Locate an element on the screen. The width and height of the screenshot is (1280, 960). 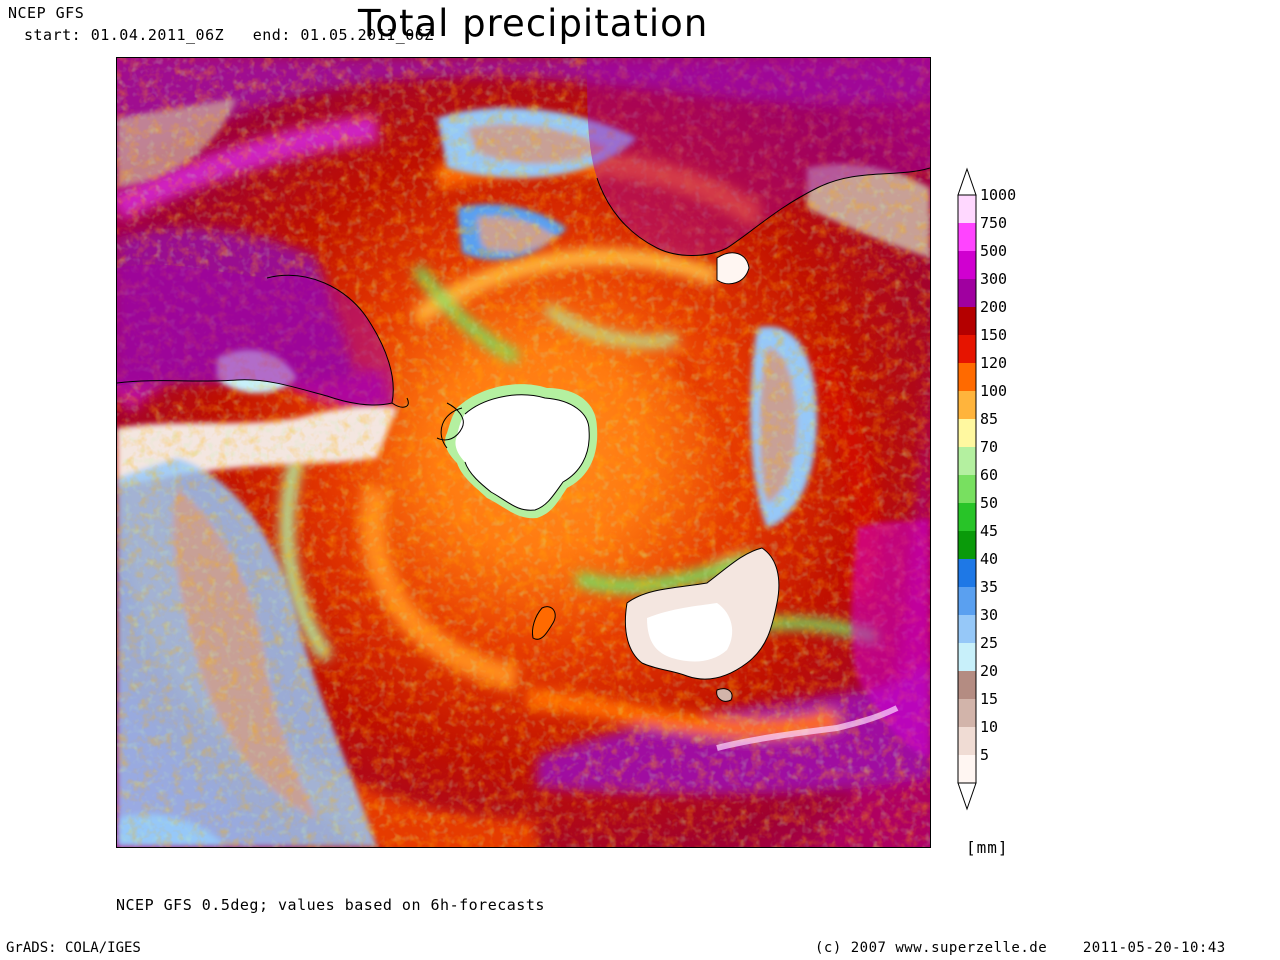
legend-tick-label: 25 is located at coordinates (989, 643).